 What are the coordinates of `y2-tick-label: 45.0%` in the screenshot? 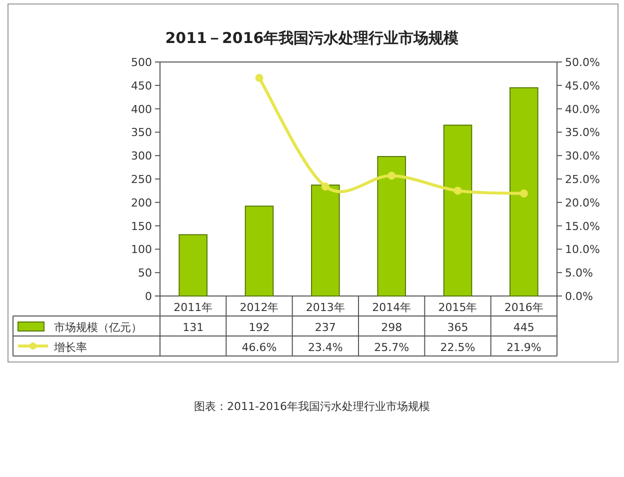 It's located at (582, 85).